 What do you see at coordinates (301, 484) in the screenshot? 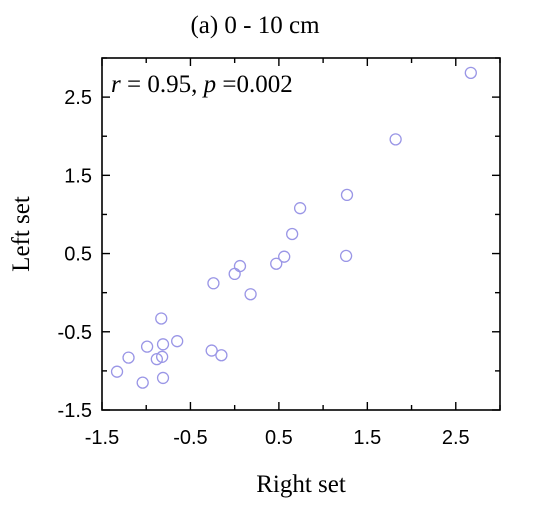
I see `x-axis-label: Right set` at bounding box center [301, 484].